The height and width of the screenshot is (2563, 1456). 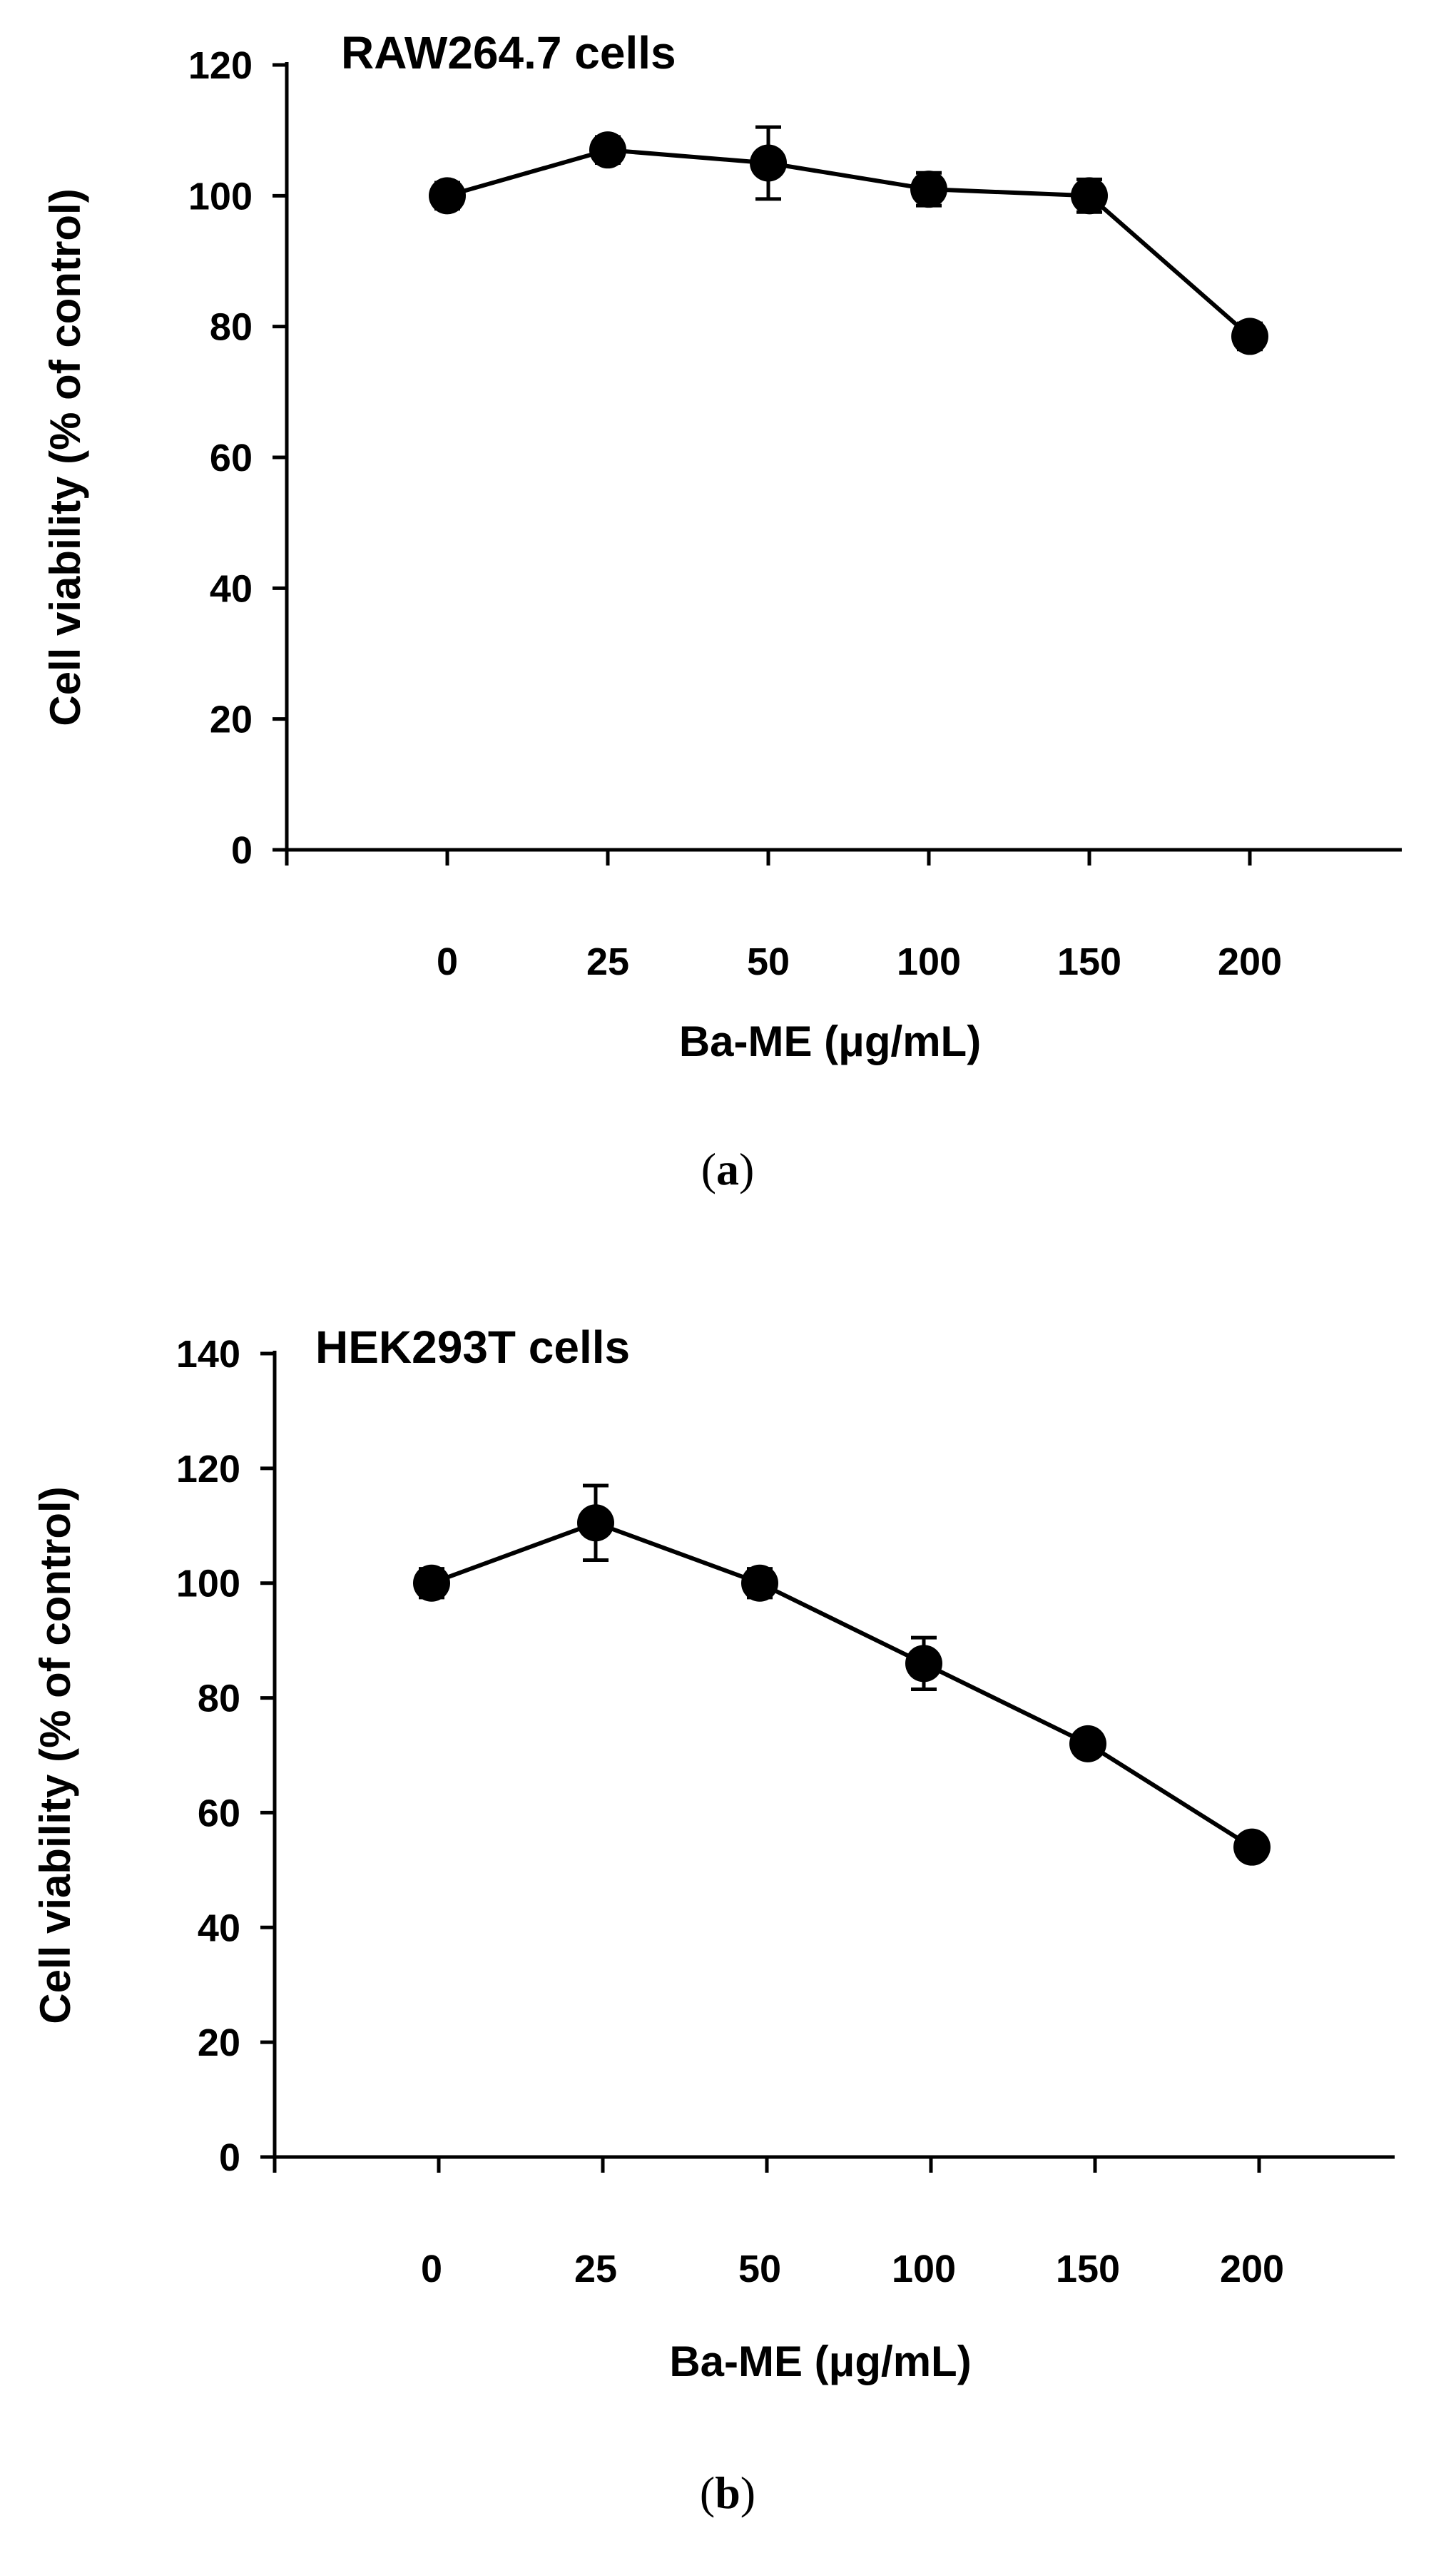 I want to click on panel-label: (b), so click(x=727, y=2492).